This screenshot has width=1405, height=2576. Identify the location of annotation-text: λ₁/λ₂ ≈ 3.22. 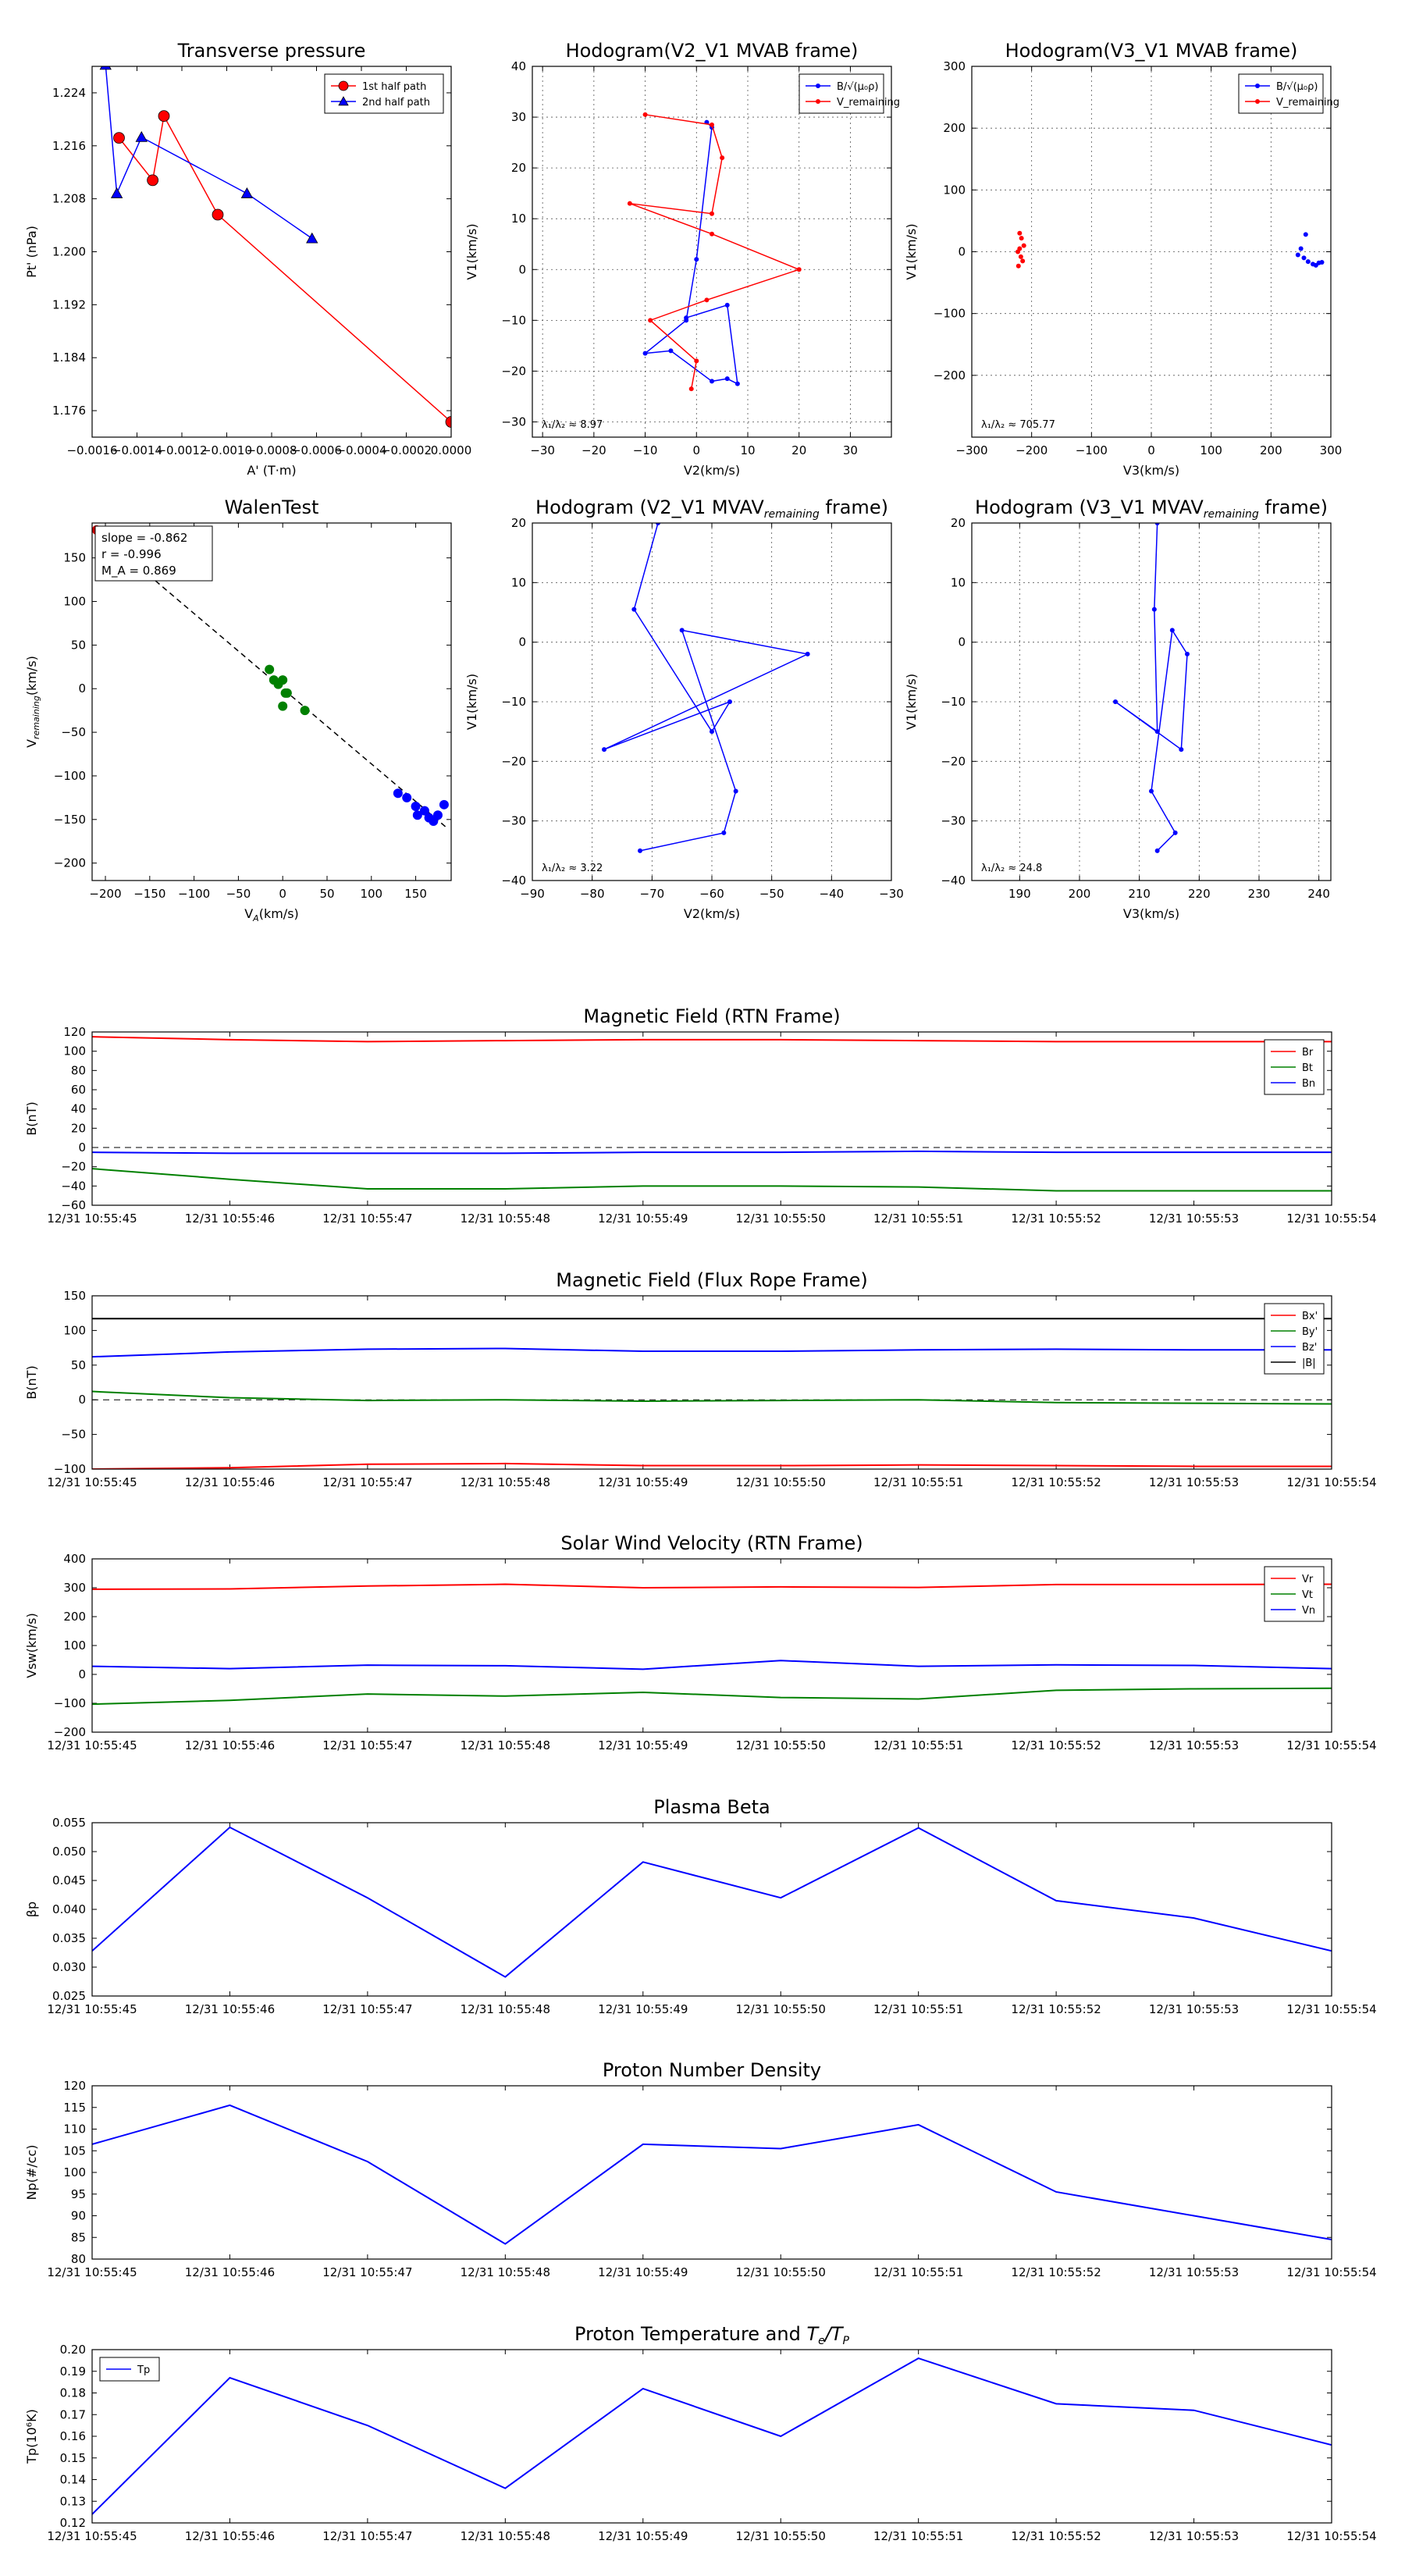
(573, 868).